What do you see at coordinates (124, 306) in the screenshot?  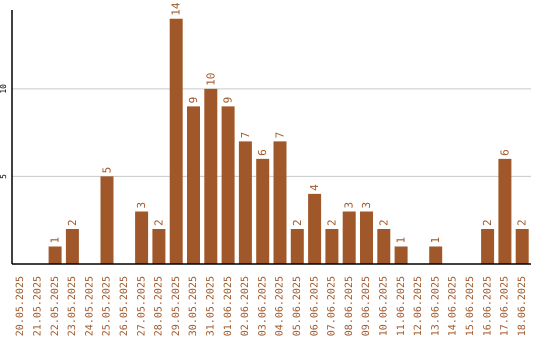 I see `x-tick-label: 26.05.2025` at bounding box center [124, 306].